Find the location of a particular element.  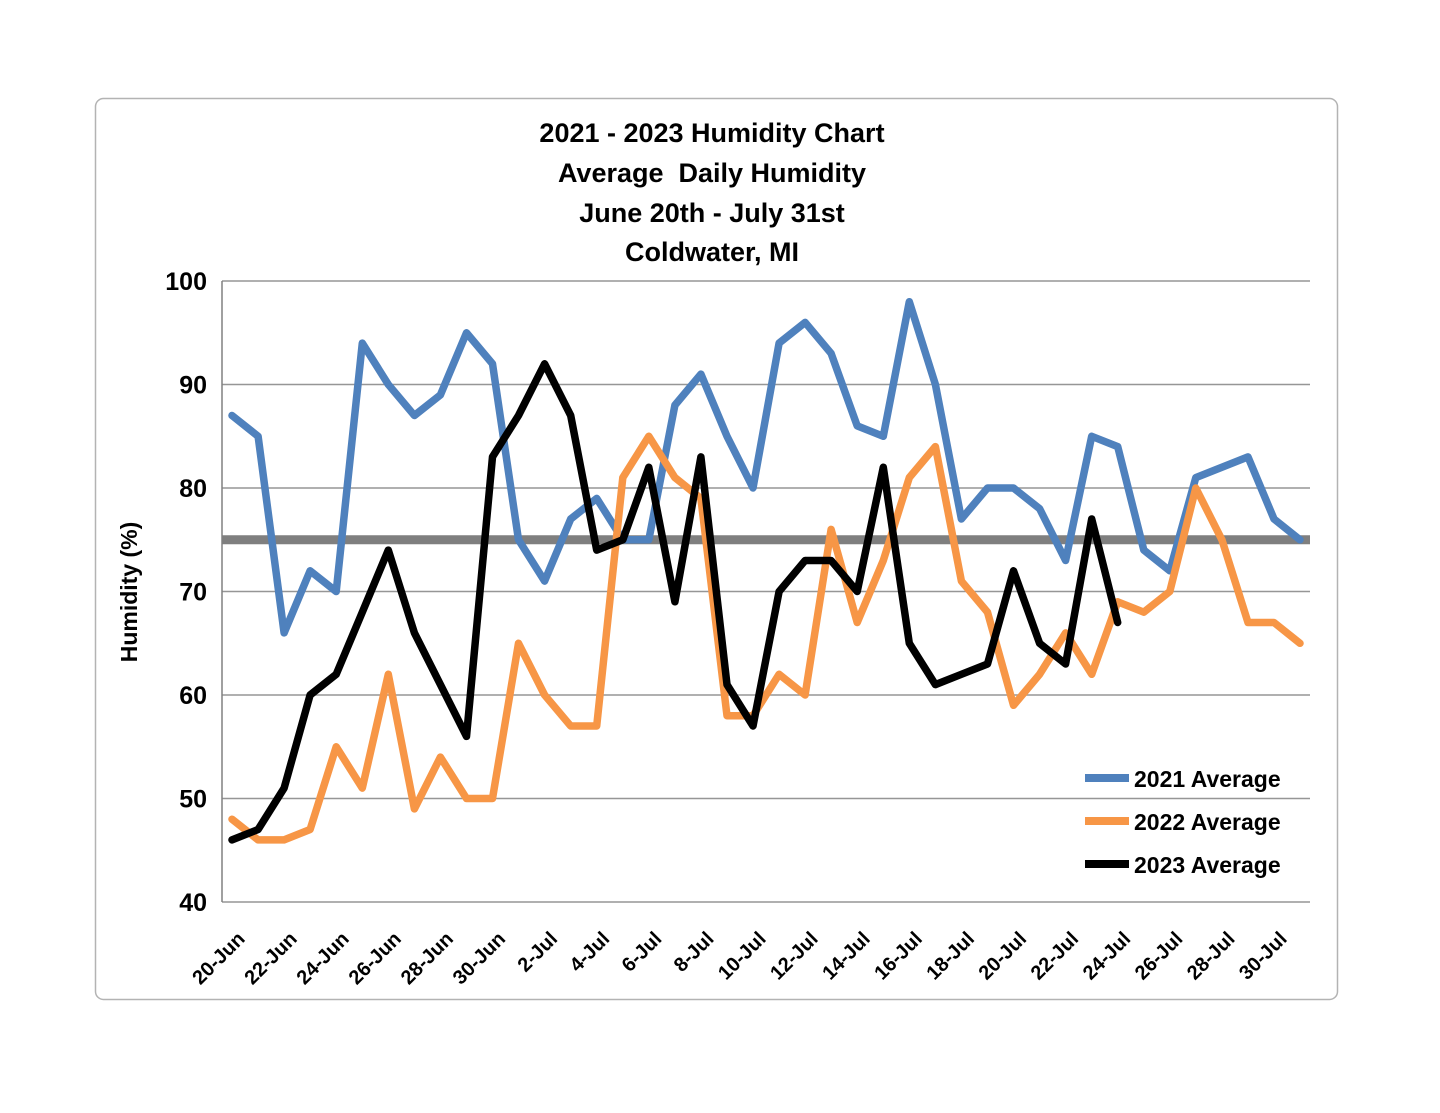

legend-label-2023-average: 2023 Average is located at coordinates (1207, 865).